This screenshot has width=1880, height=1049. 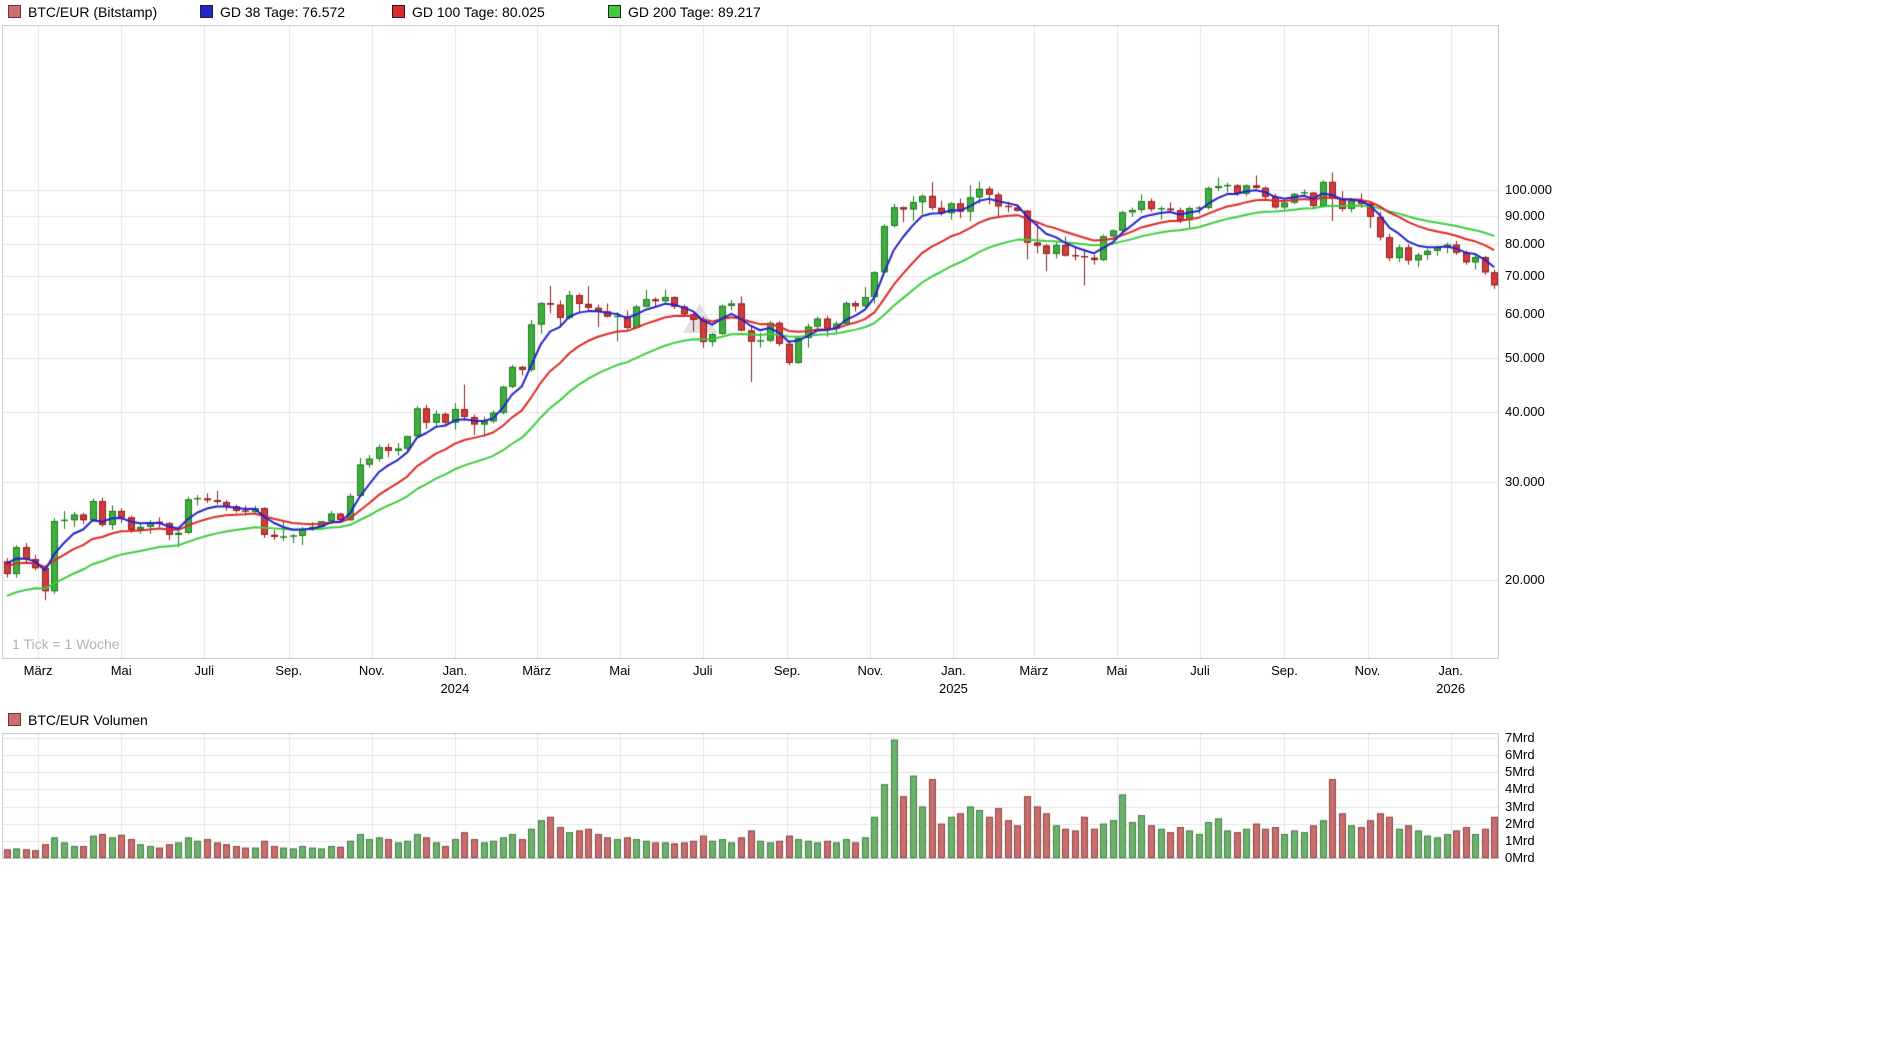 I want to click on legend-item-gd100: GD 100 Tage: 80.025, so click(x=468, y=11).